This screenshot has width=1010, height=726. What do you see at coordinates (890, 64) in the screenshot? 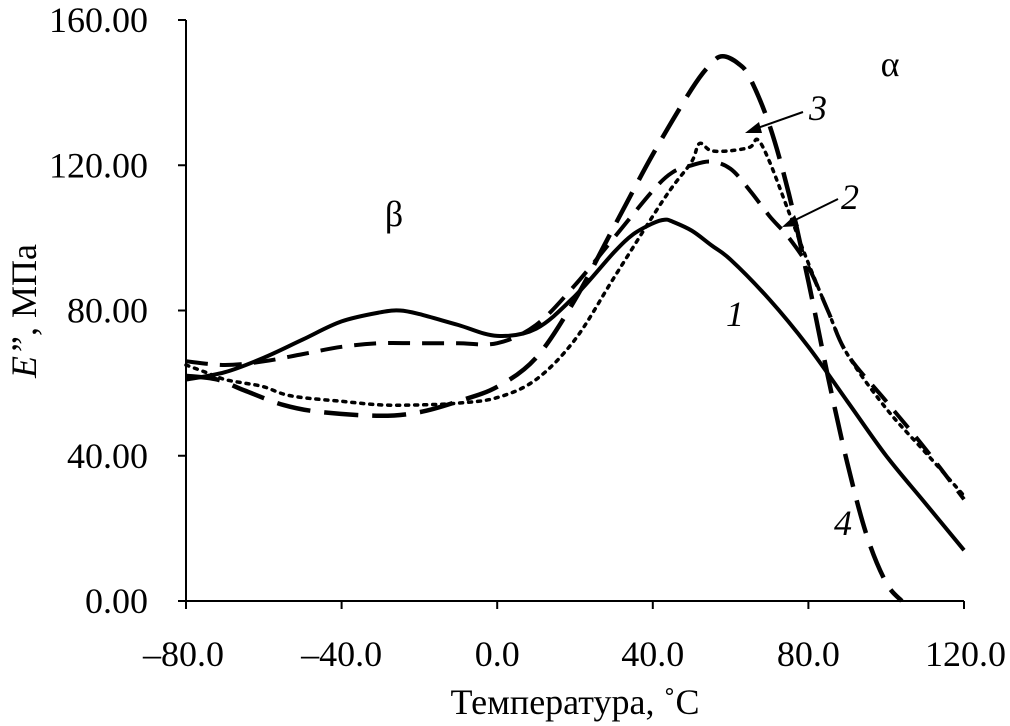
I see `alpha-annotation: α` at bounding box center [890, 64].